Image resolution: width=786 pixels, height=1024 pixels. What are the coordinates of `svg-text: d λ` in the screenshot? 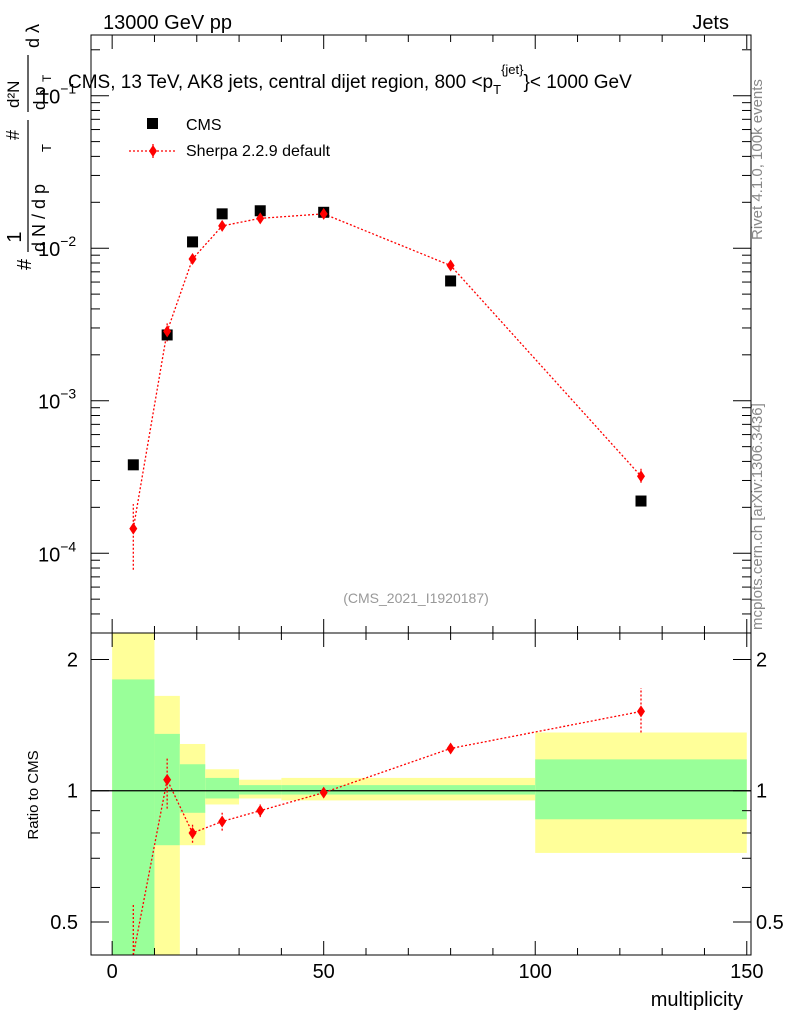 It's located at (33, 36).